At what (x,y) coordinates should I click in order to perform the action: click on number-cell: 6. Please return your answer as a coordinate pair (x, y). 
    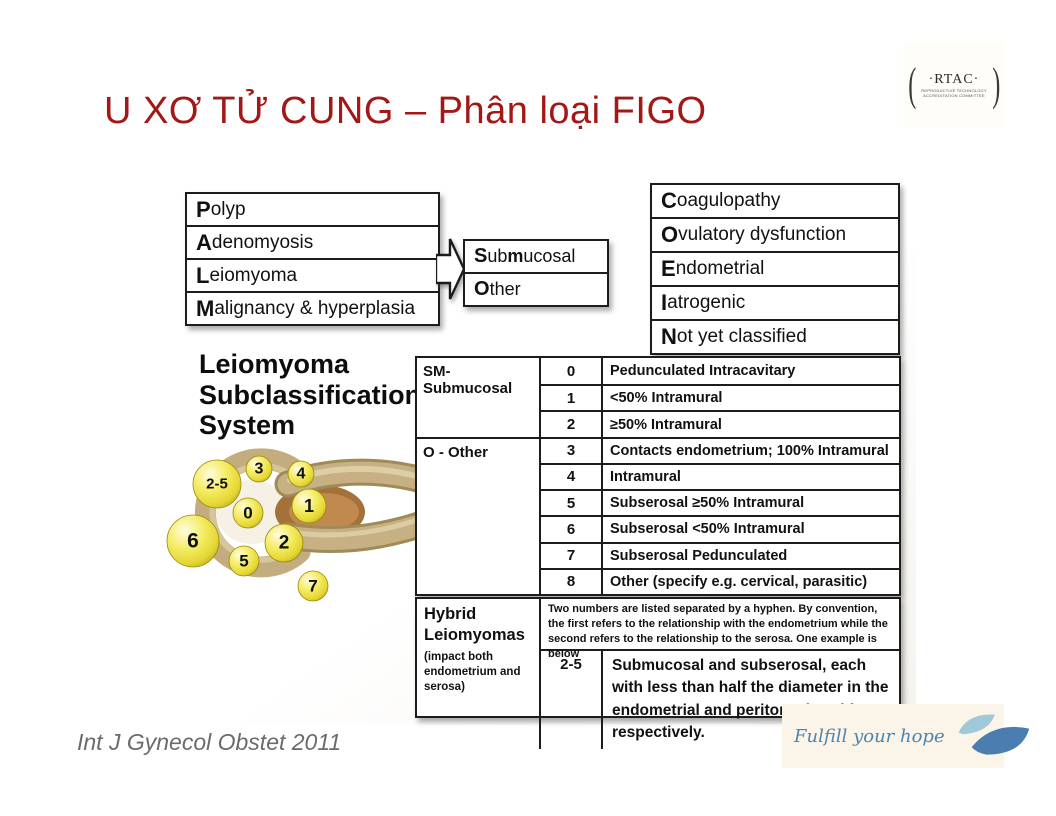
    Looking at the image, I should click on (572, 528).